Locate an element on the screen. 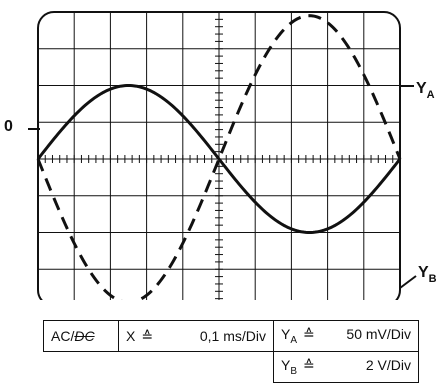  zero-level-label: 0 is located at coordinates (8, 126).